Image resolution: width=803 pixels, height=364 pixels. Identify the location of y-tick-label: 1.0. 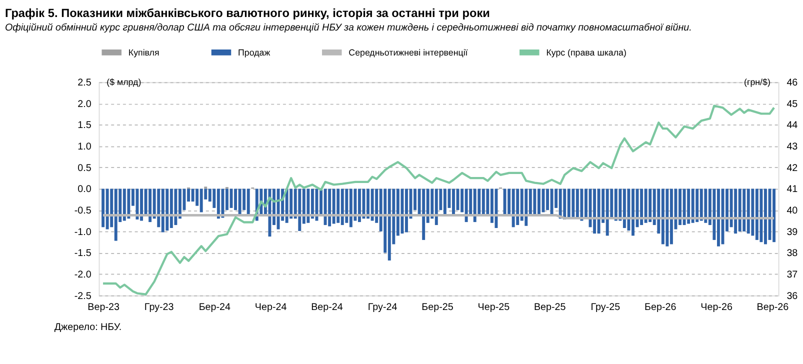
(85, 147).